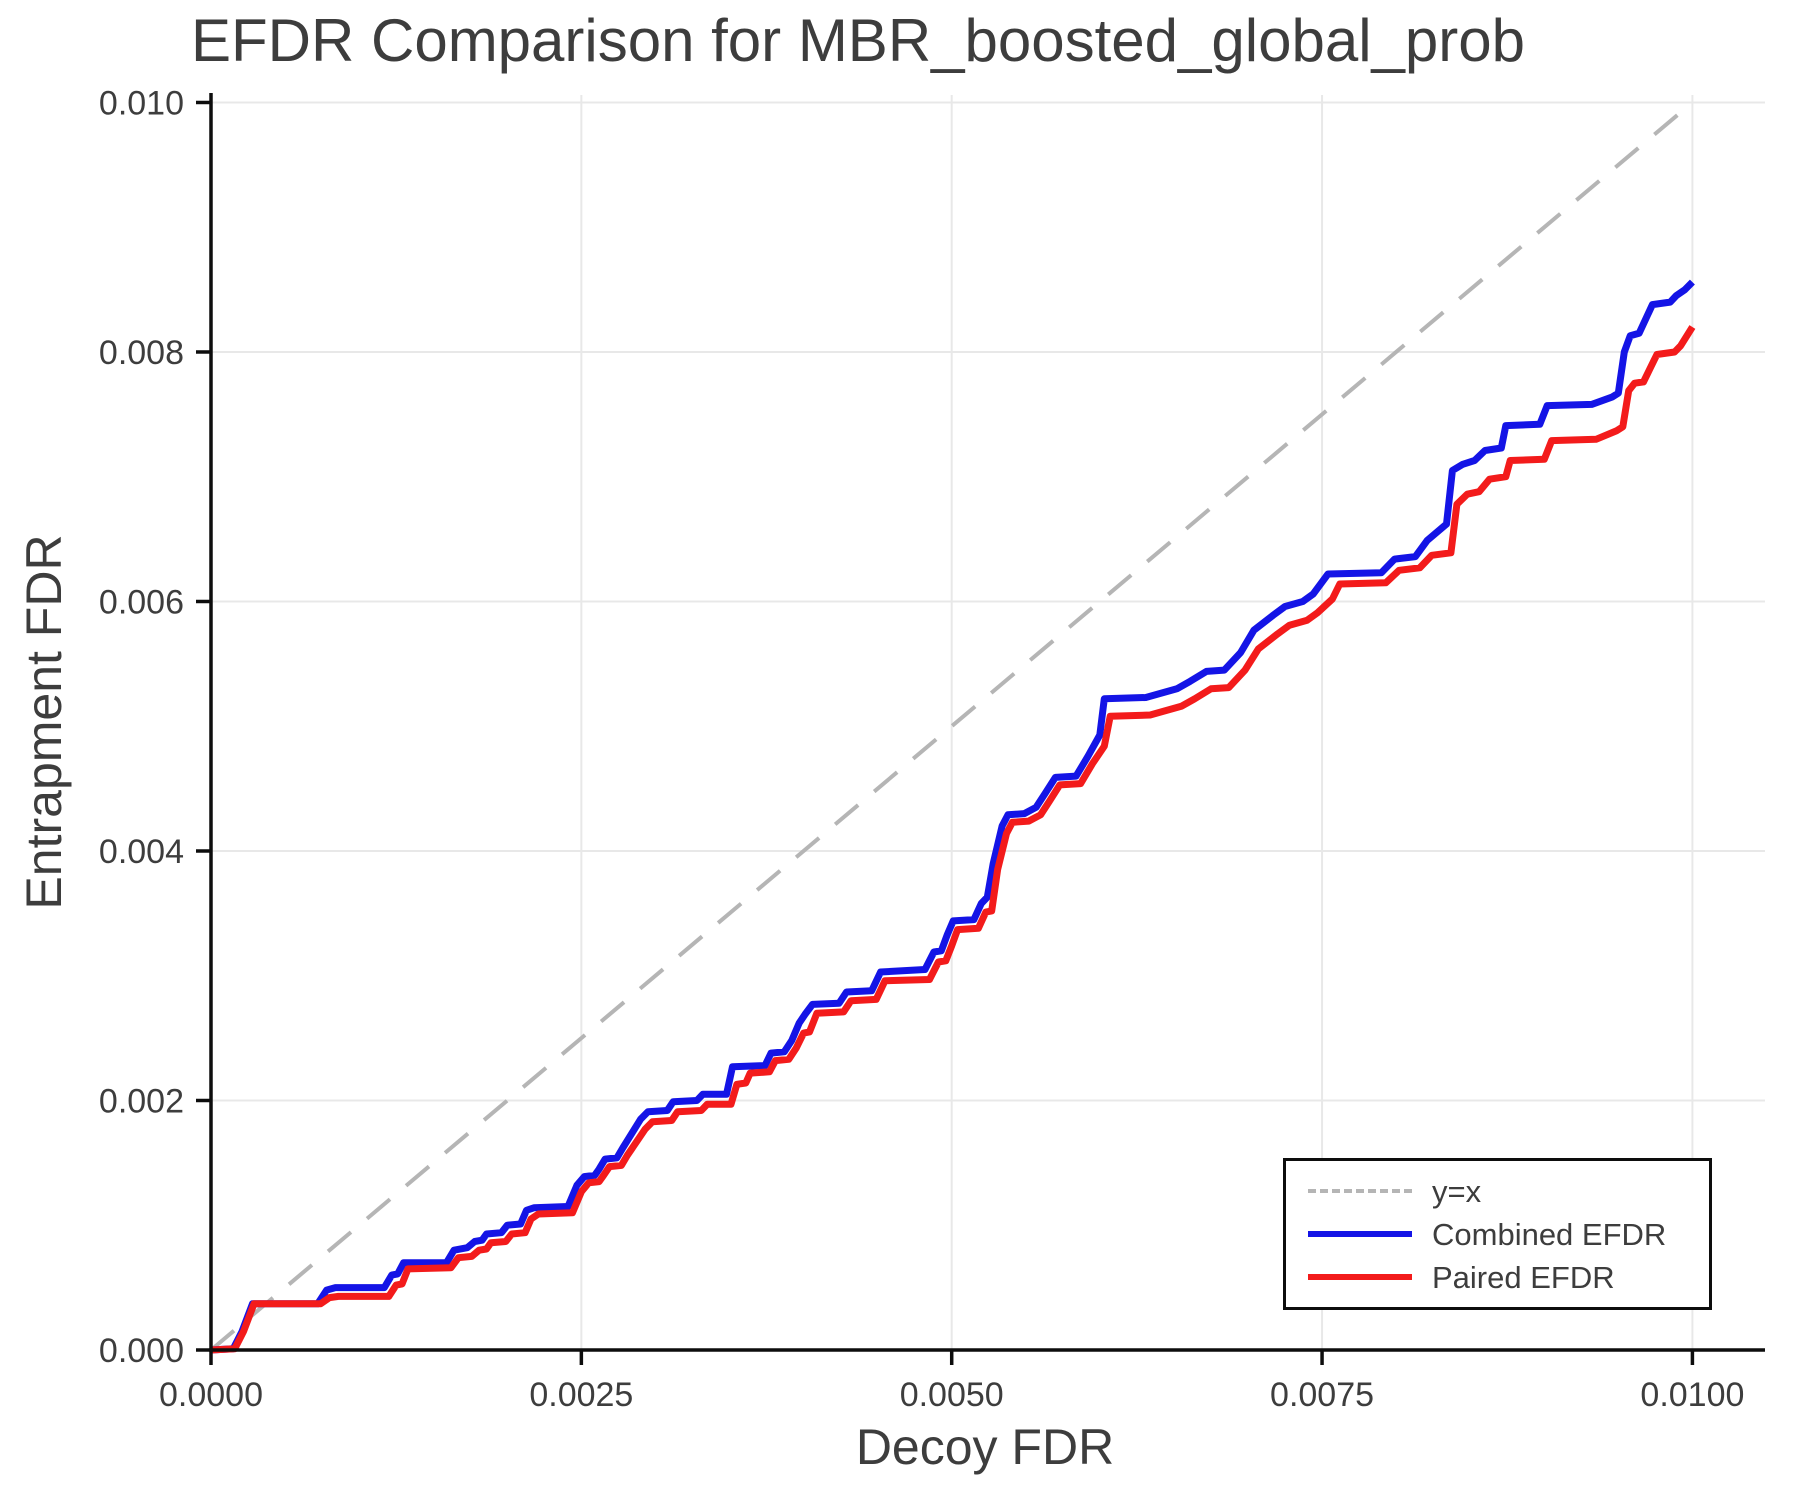  What do you see at coordinates (952, 1395) in the screenshot?
I see `x-tick-label: 0.0050` at bounding box center [952, 1395].